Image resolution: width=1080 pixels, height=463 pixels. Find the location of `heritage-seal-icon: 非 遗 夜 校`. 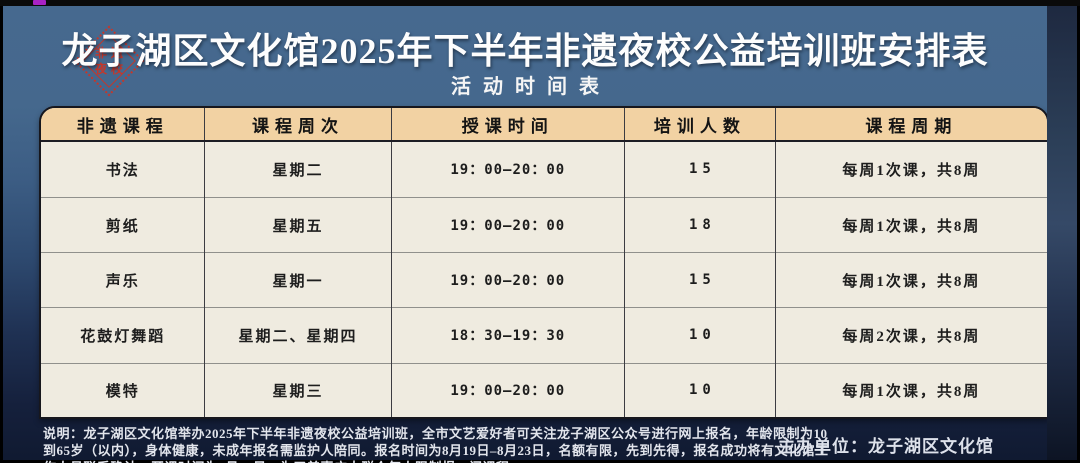

heritage-seal-icon: 非 遗 夜 校 is located at coordinates (109, 61).